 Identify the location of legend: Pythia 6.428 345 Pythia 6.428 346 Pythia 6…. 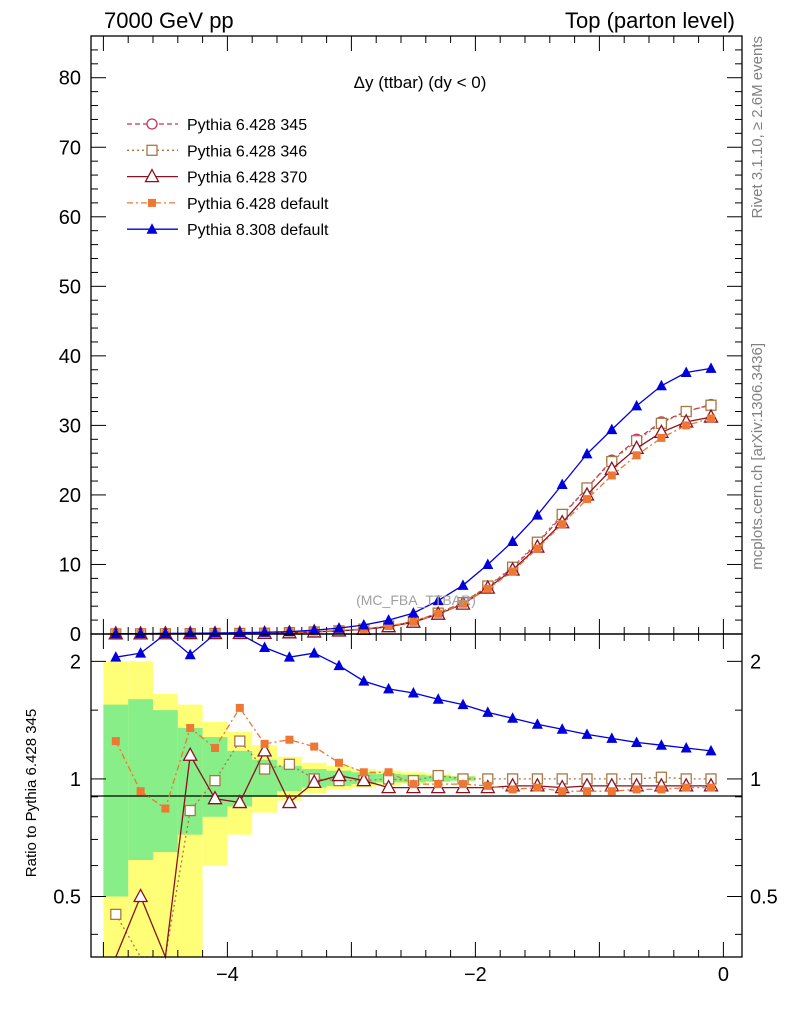
(228, 178).